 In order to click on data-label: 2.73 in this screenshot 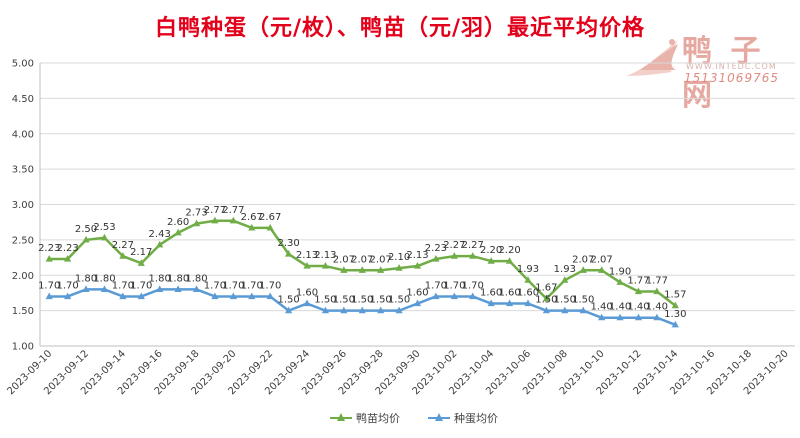, I will do `click(196, 213)`.